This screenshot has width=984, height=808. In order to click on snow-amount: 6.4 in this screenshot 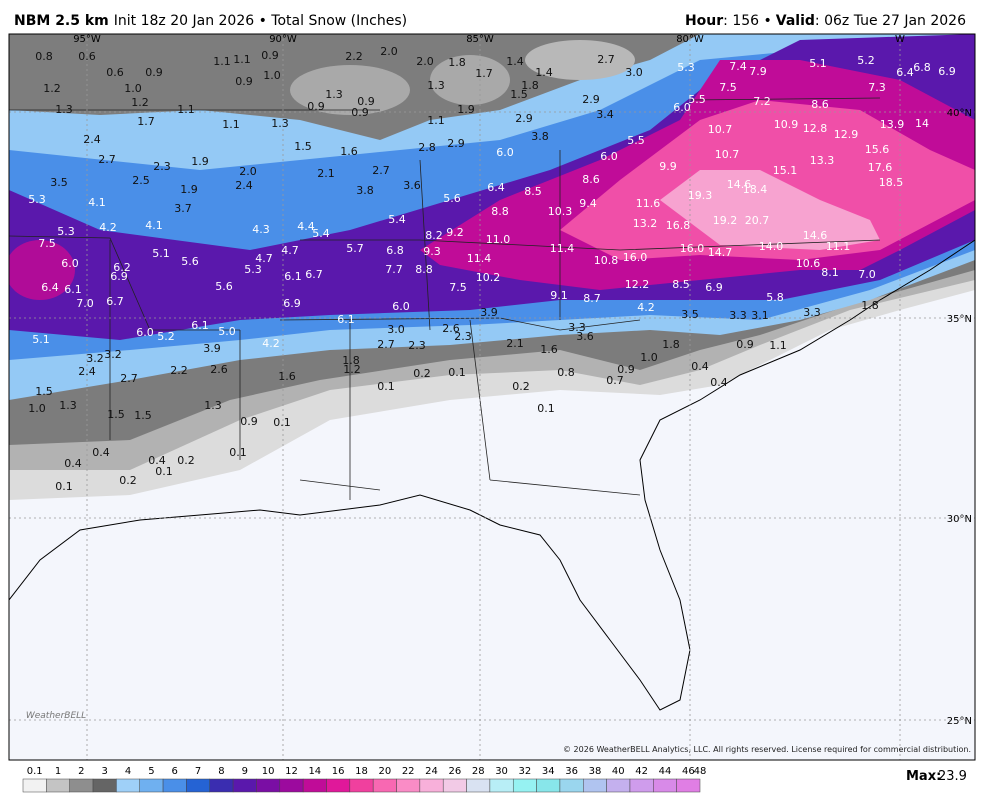, I will do `click(50, 287)`.